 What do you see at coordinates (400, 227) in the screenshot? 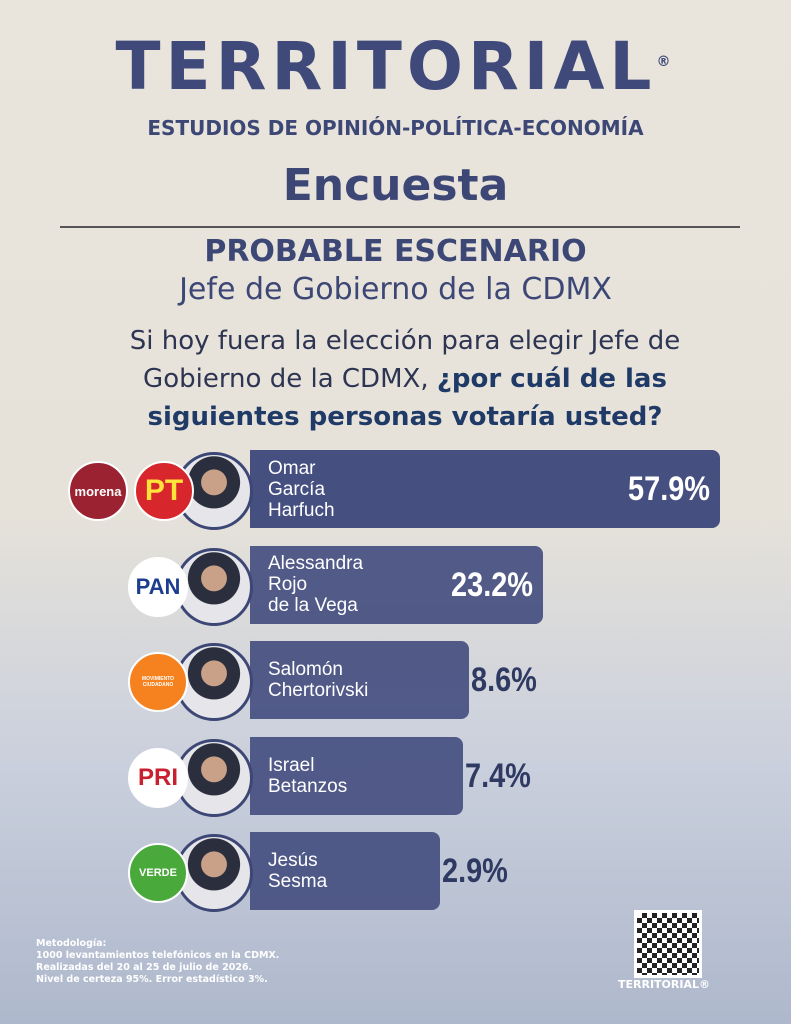
I see `divider` at bounding box center [400, 227].